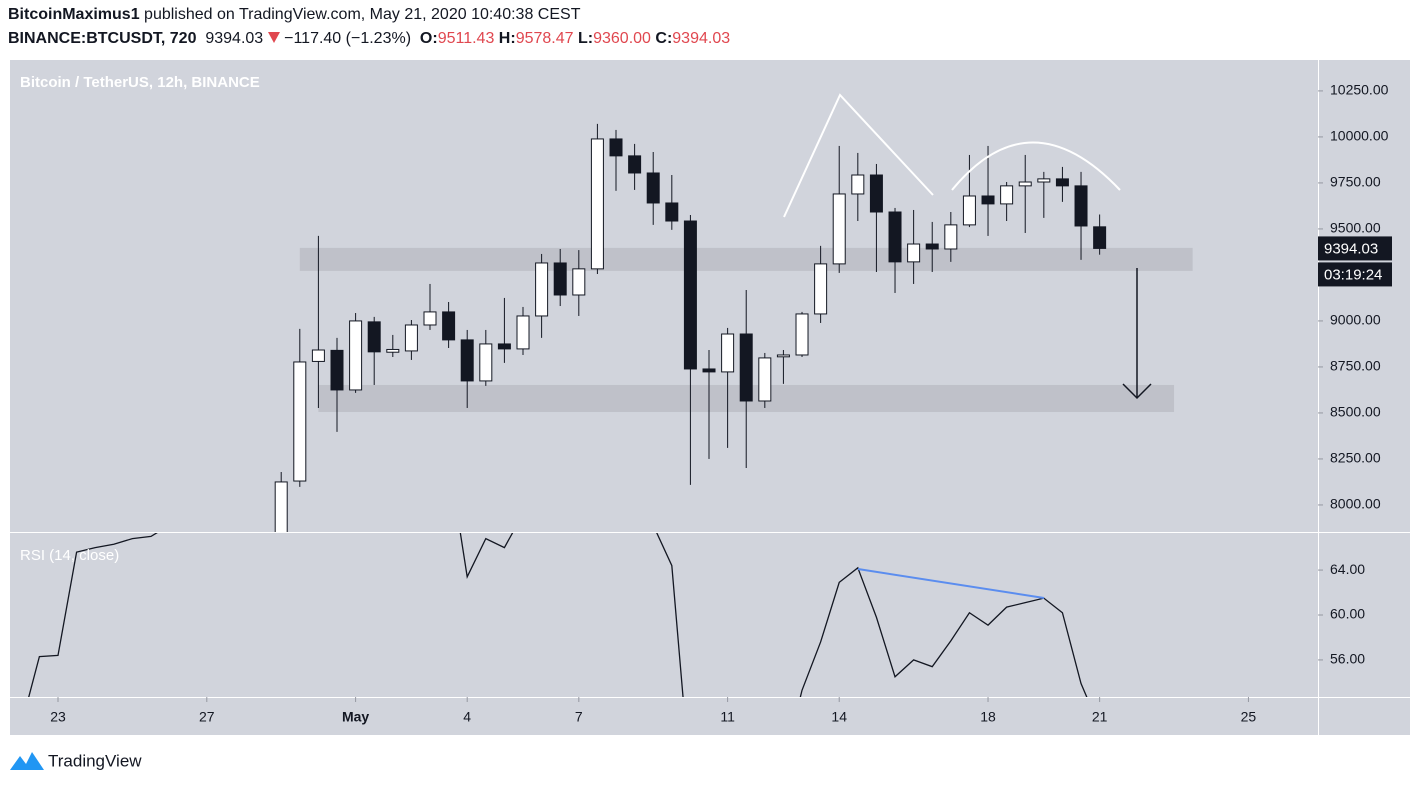 This screenshot has height=786, width=1417. What do you see at coordinates (579, 717) in the screenshot?
I see `x-tick-label: 7` at bounding box center [579, 717].